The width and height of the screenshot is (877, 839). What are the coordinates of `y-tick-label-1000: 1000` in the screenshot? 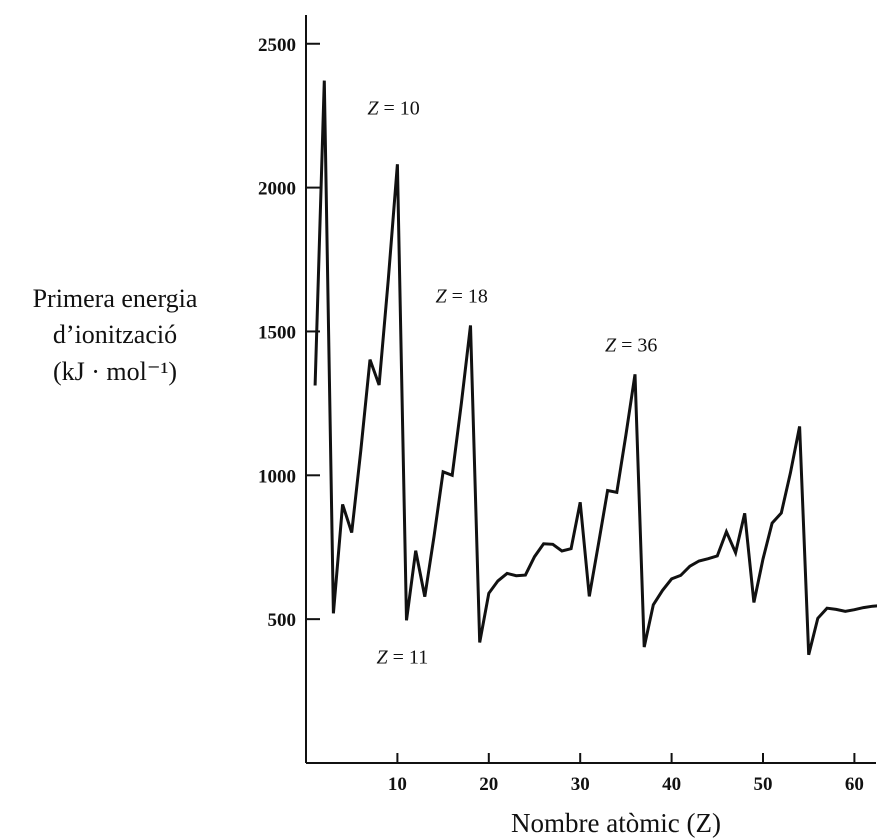 It's located at (277, 476).